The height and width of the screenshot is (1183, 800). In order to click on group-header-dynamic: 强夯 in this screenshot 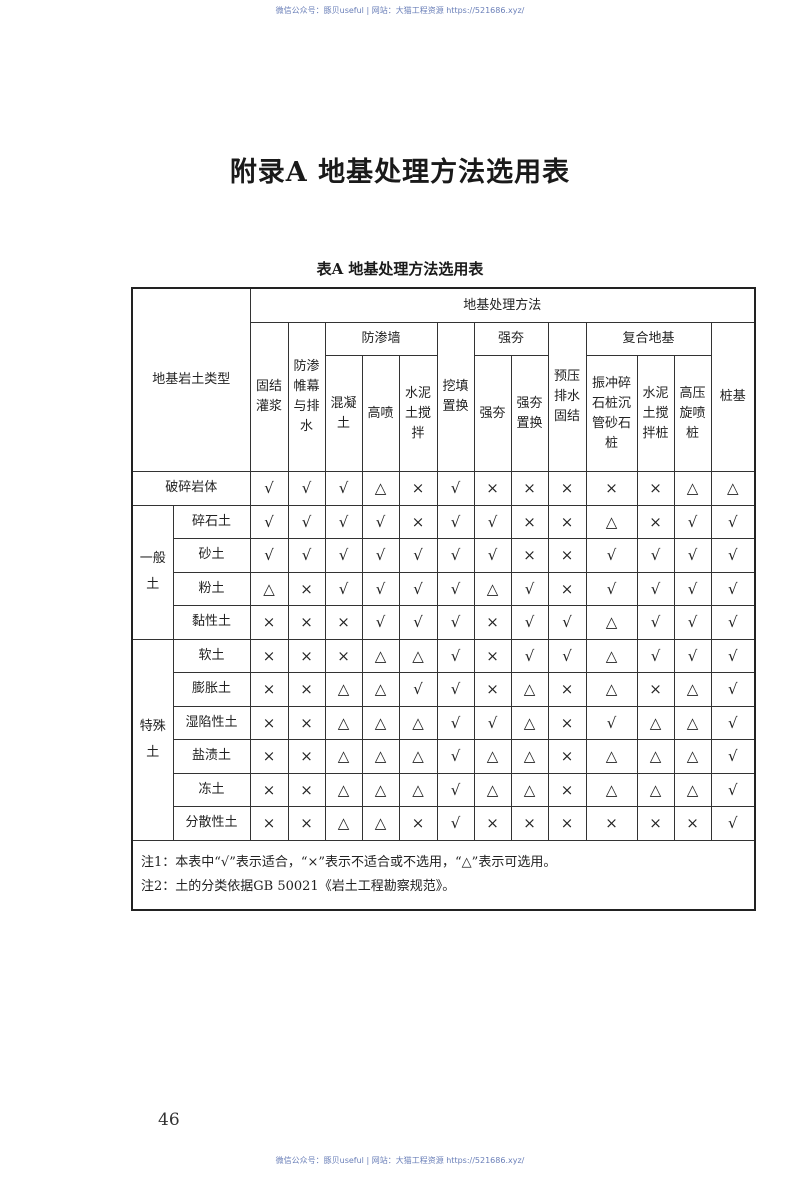, I will do `click(511, 339)`.